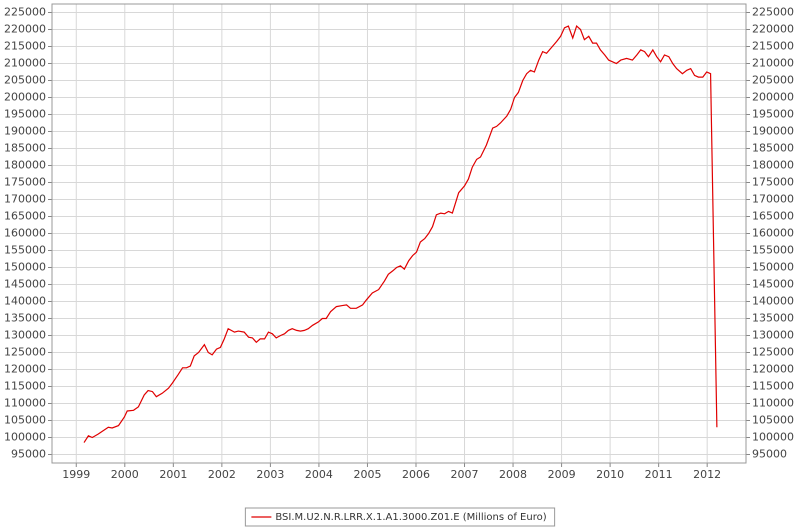 This screenshot has width=800, height=528. I want to click on y-tick-label: 215000, so click(25, 46).